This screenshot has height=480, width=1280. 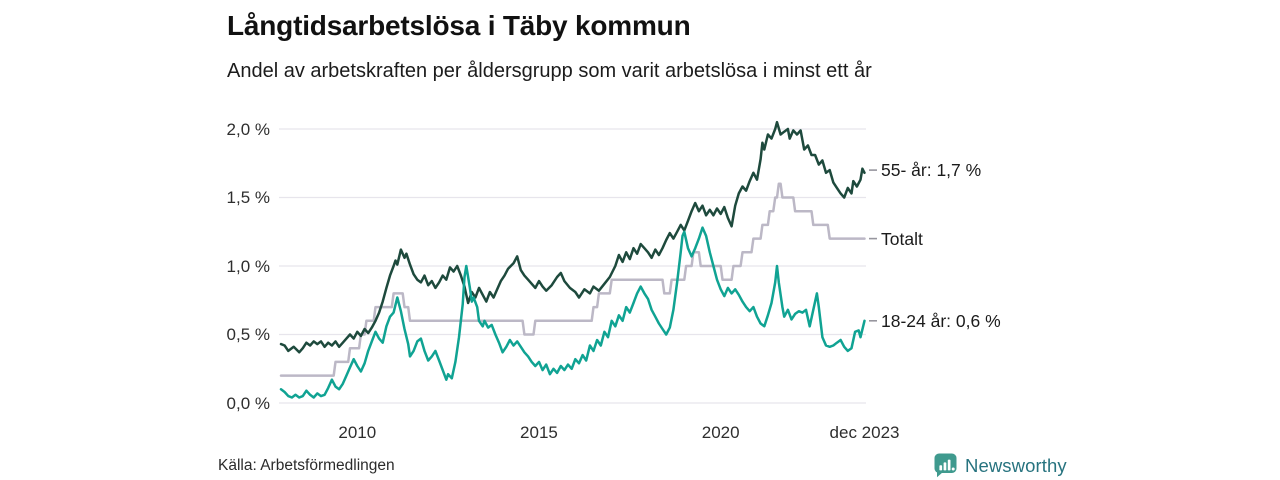 What do you see at coordinates (248, 197) in the screenshot?
I see `y-tick-label-1.5: 1,5 %` at bounding box center [248, 197].